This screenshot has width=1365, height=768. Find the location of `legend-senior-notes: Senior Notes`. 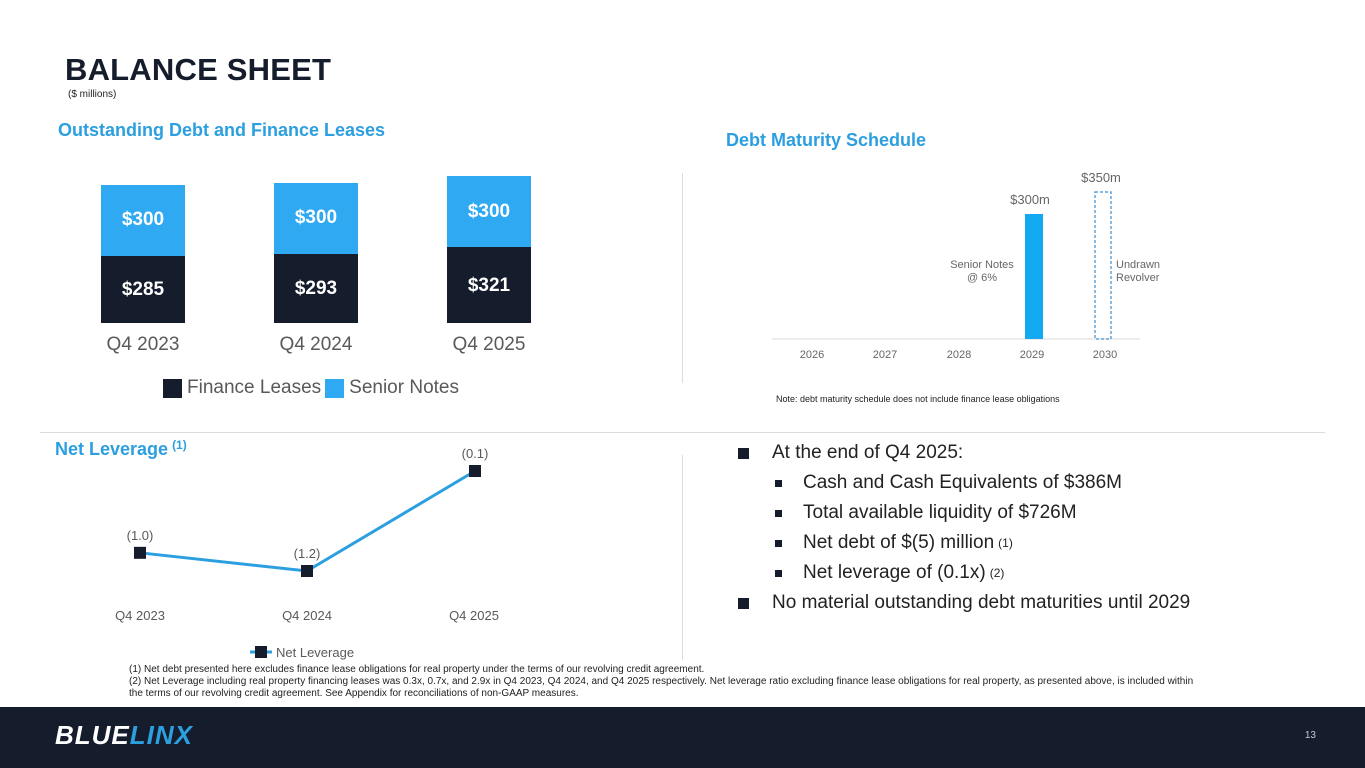

legend-senior-notes: Senior Notes is located at coordinates (404, 387).